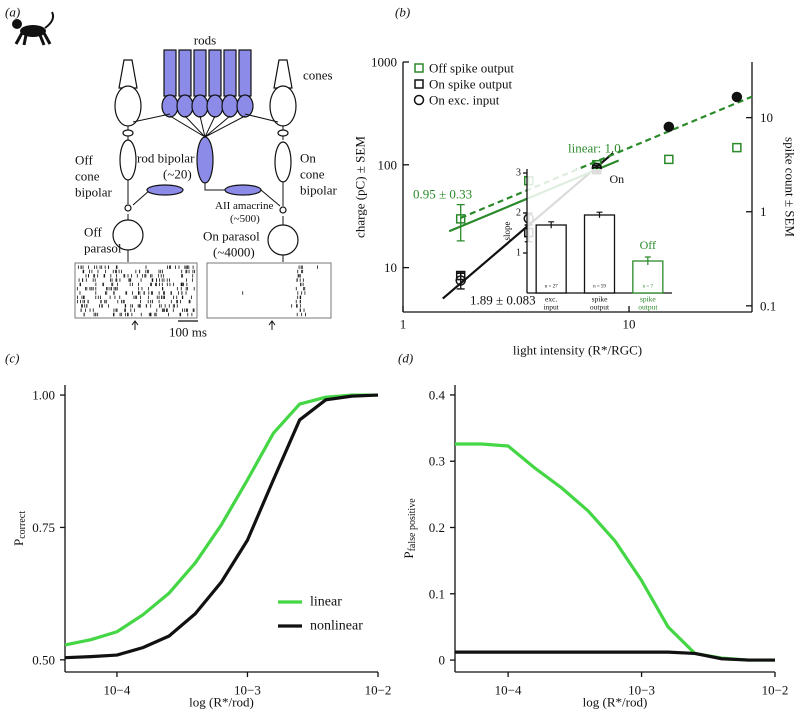 The width and height of the screenshot is (800, 714). I want to click on rod-bipolar, so click(205, 160).